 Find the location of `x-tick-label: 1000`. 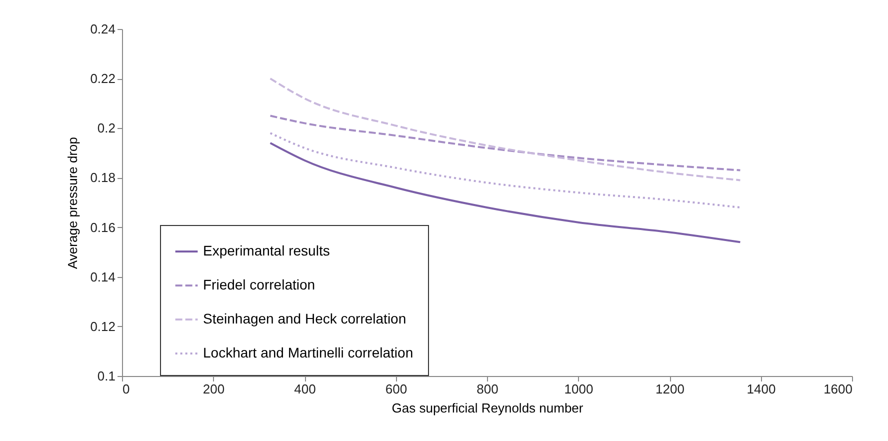

x-tick-label: 1000 is located at coordinates (579, 389).